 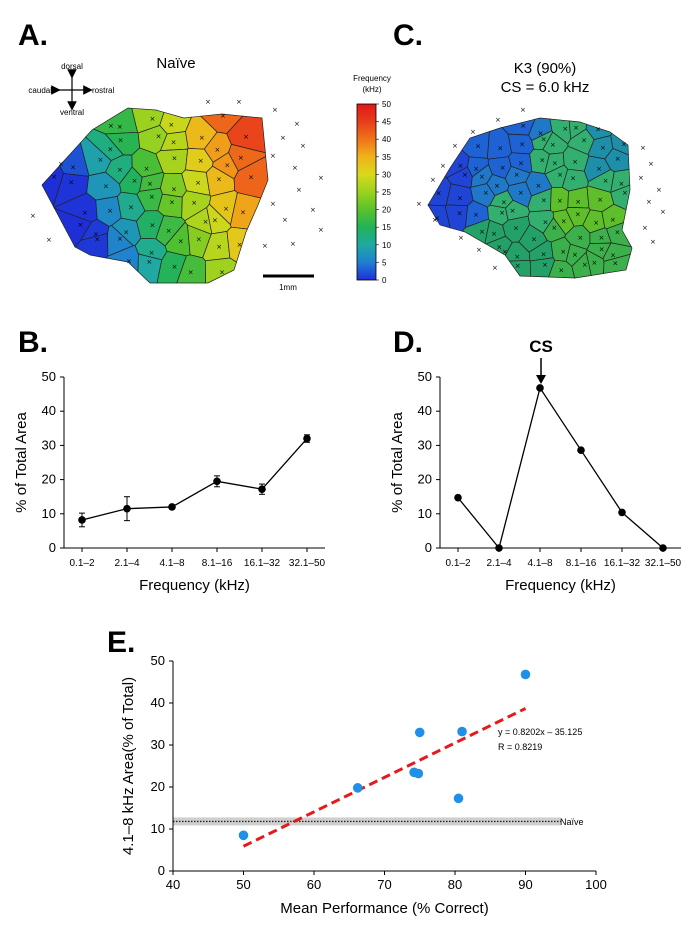 What do you see at coordinates (408, 342) in the screenshot?
I see `panel-label-d: D.` at bounding box center [408, 342].